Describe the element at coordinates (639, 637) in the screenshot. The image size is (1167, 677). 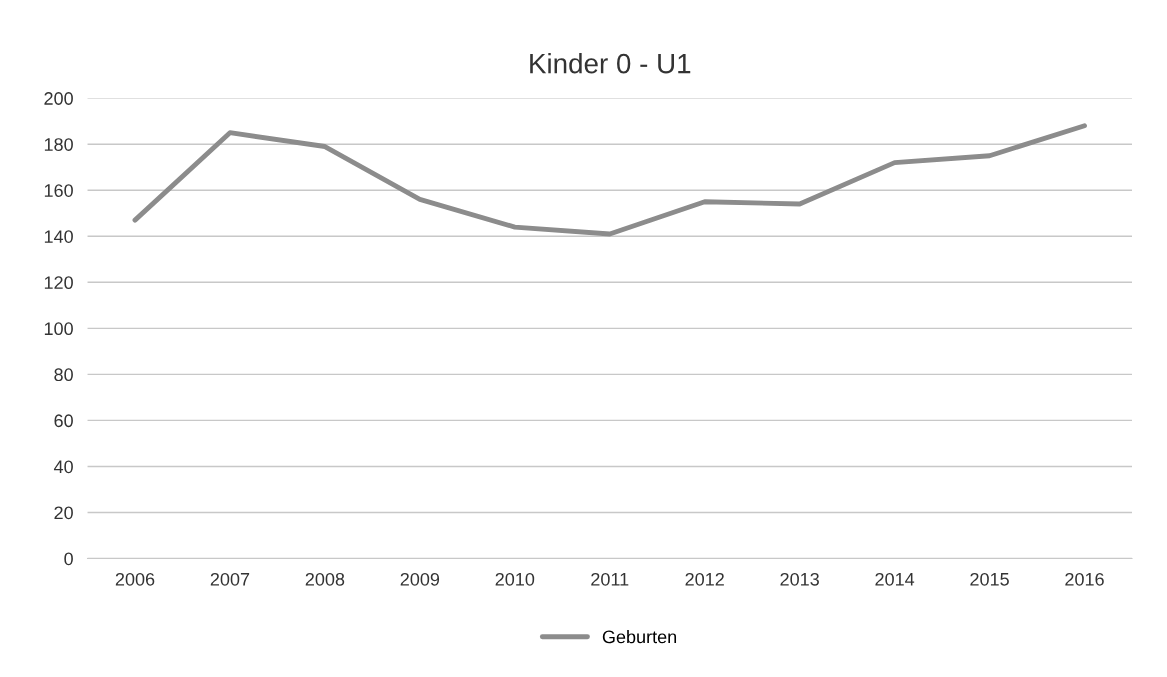
I see `legend-label: Geburten` at that location.